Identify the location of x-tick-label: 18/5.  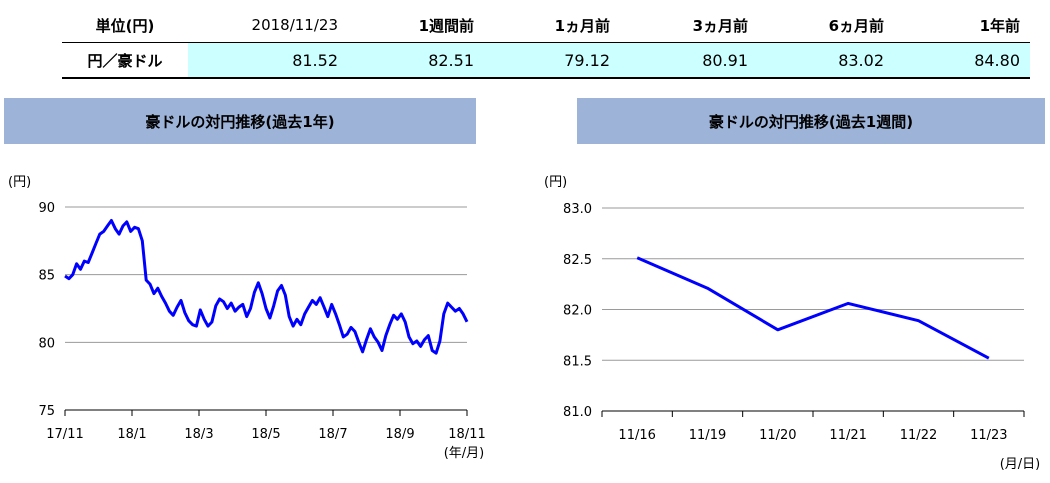
(265, 434).